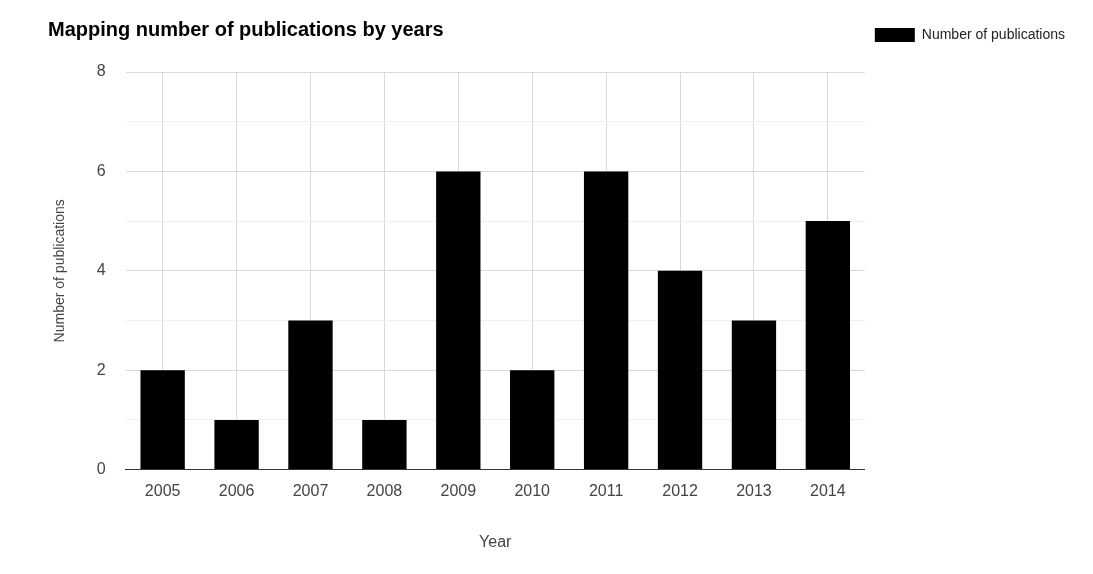 The height and width of the screenshot is (574, 1093). What do you see at coordinates (993, 33) in the screenshot?
I see `legend-label: Number of publications` at bounding box center [993, 33].